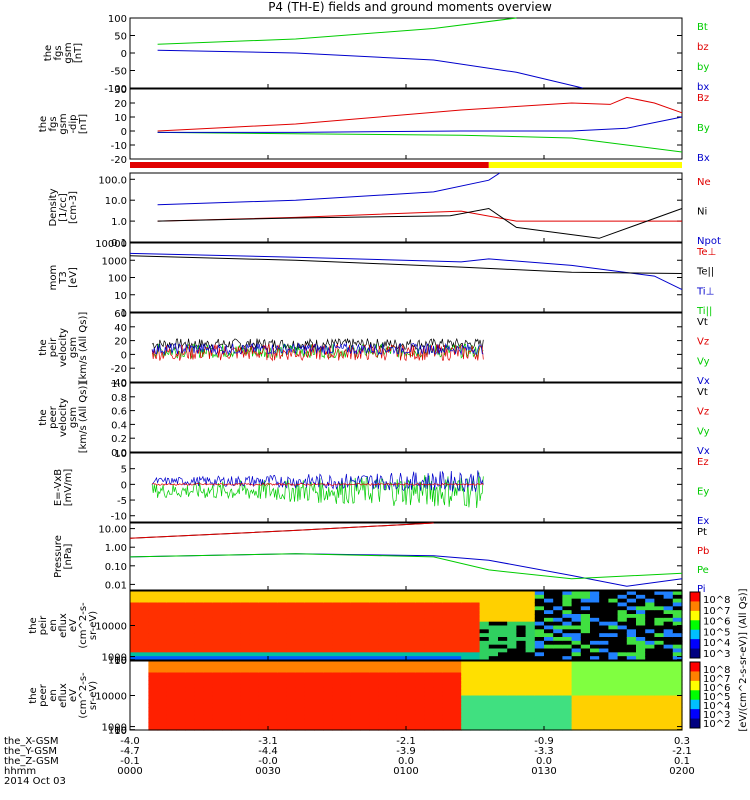  Describe the element at coordinates (406, 207) in the screenshot. I see `panel-frame-density` at that location.